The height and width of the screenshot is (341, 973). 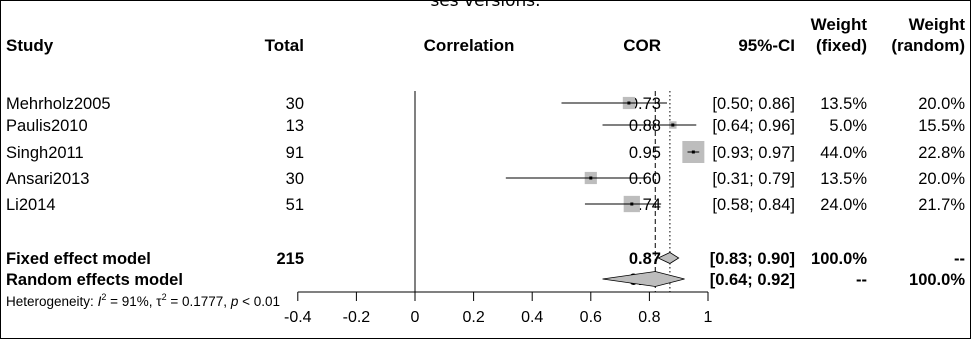 I want to click on study-ci: [0.31; 0.79], so click(x=753, y=179).